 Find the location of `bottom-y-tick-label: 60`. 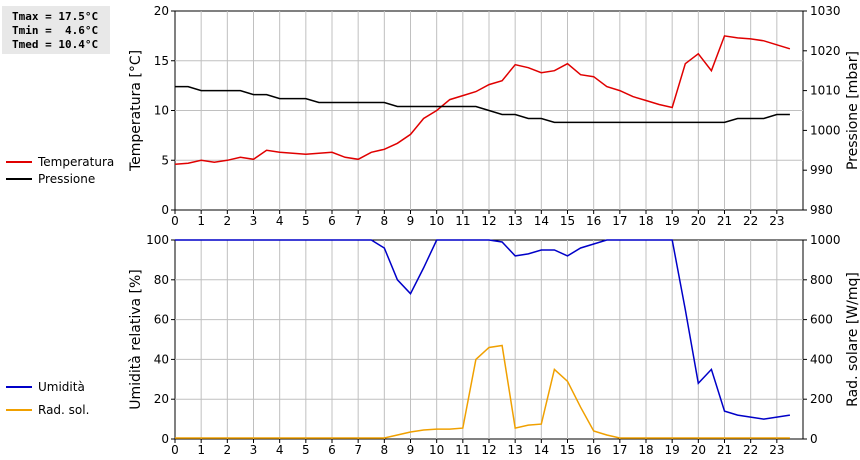

bottom-y-tick-label: 60 is located at coordinates (161, 320).